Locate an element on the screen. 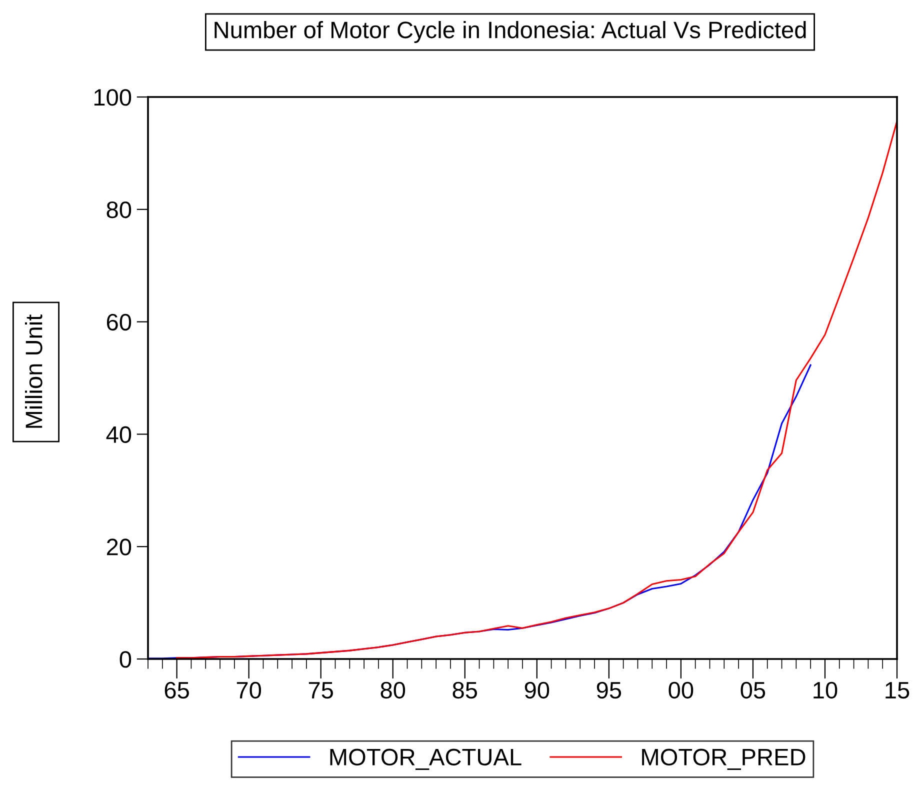  x-tick-label: 90 is located at coordinates (537, 690).